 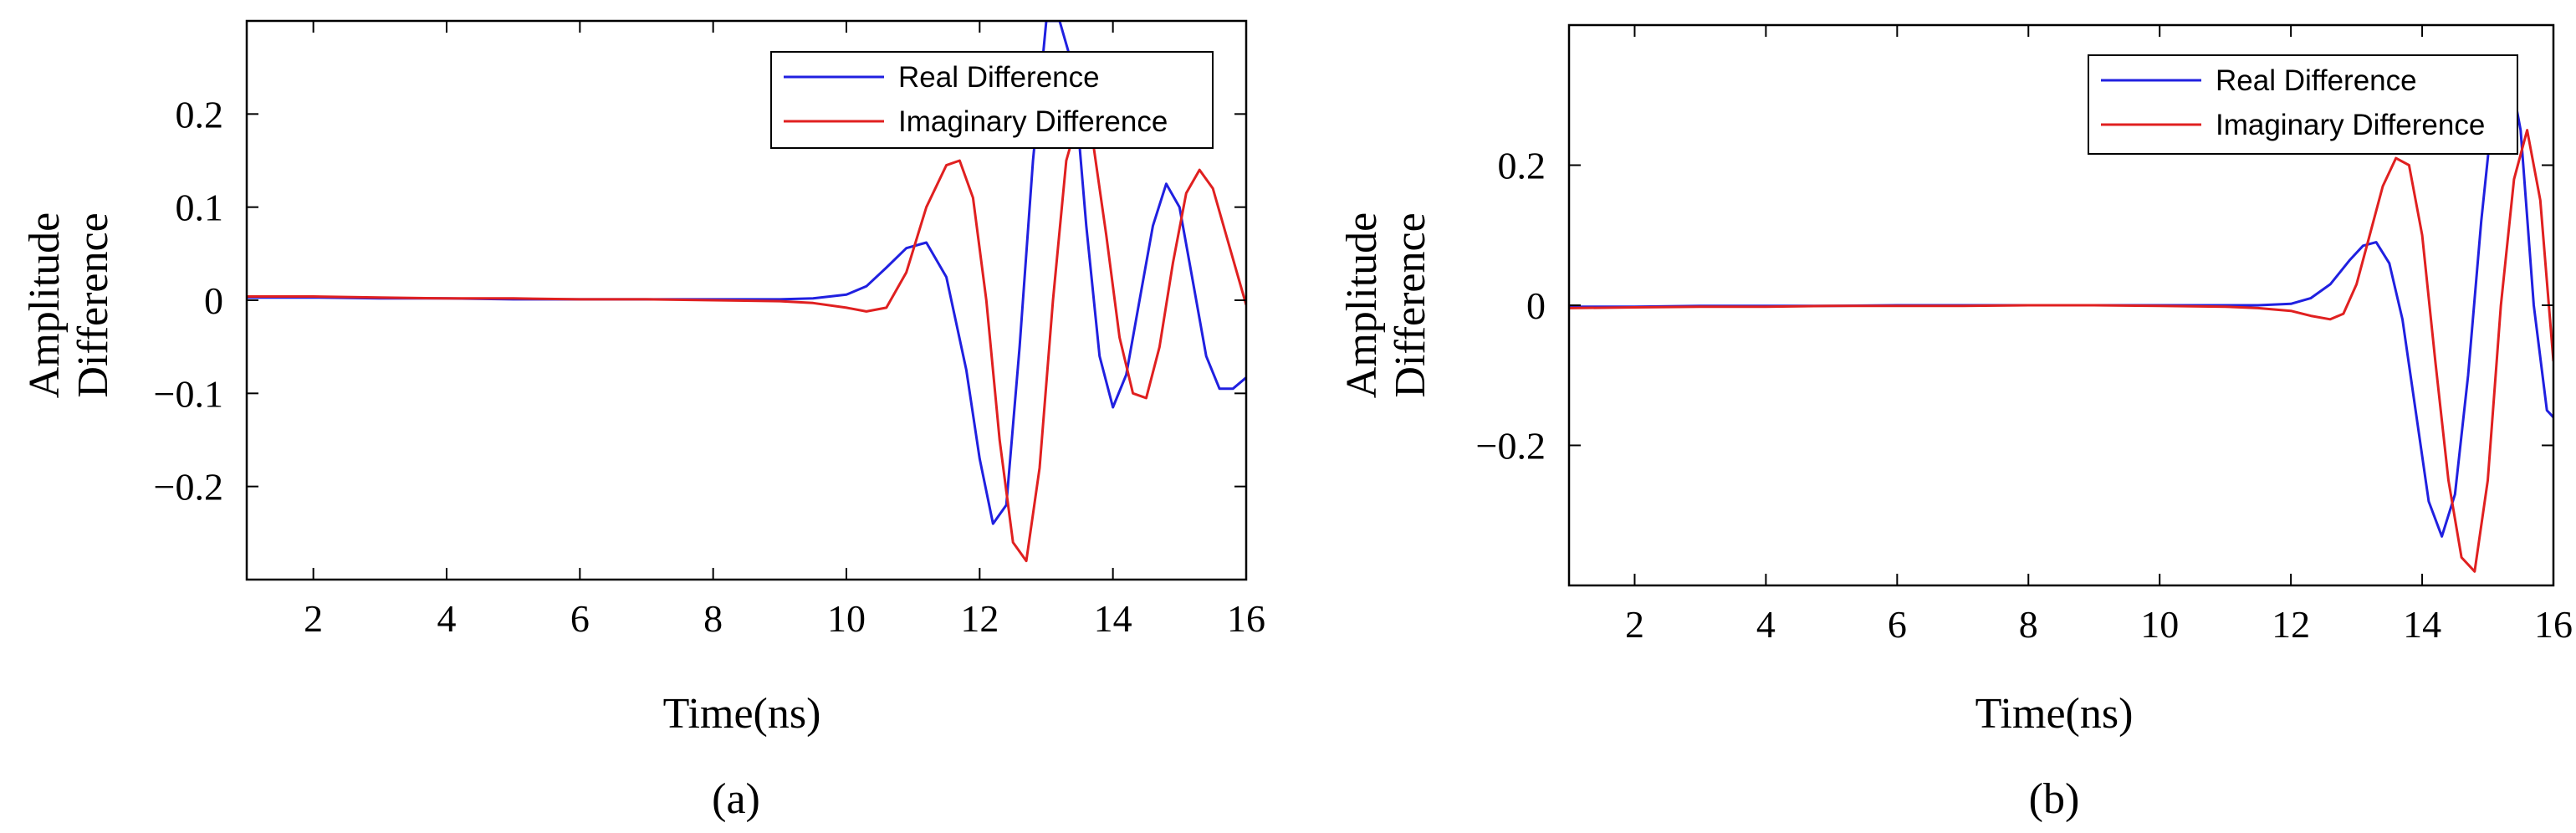 What do you see at coordinates (2350, 125) in the screenshot?
I see `legend-label-imaginary-b: Imaginary Difference` at bounding box center [2350, 125].